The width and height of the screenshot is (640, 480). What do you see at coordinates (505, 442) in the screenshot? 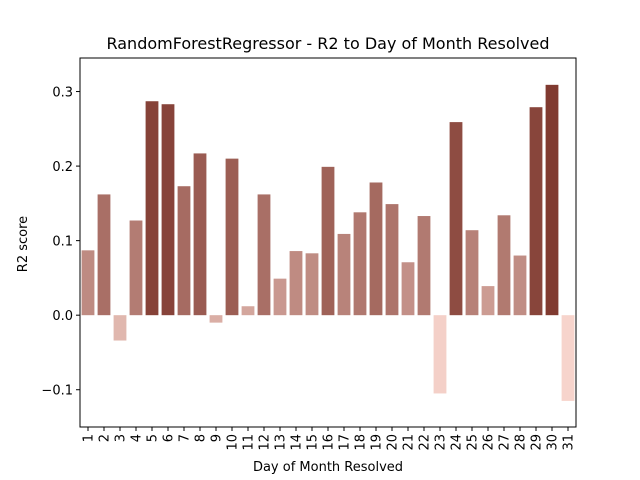
I see `x-tick-label: 27` at bounding box center [505, 442].